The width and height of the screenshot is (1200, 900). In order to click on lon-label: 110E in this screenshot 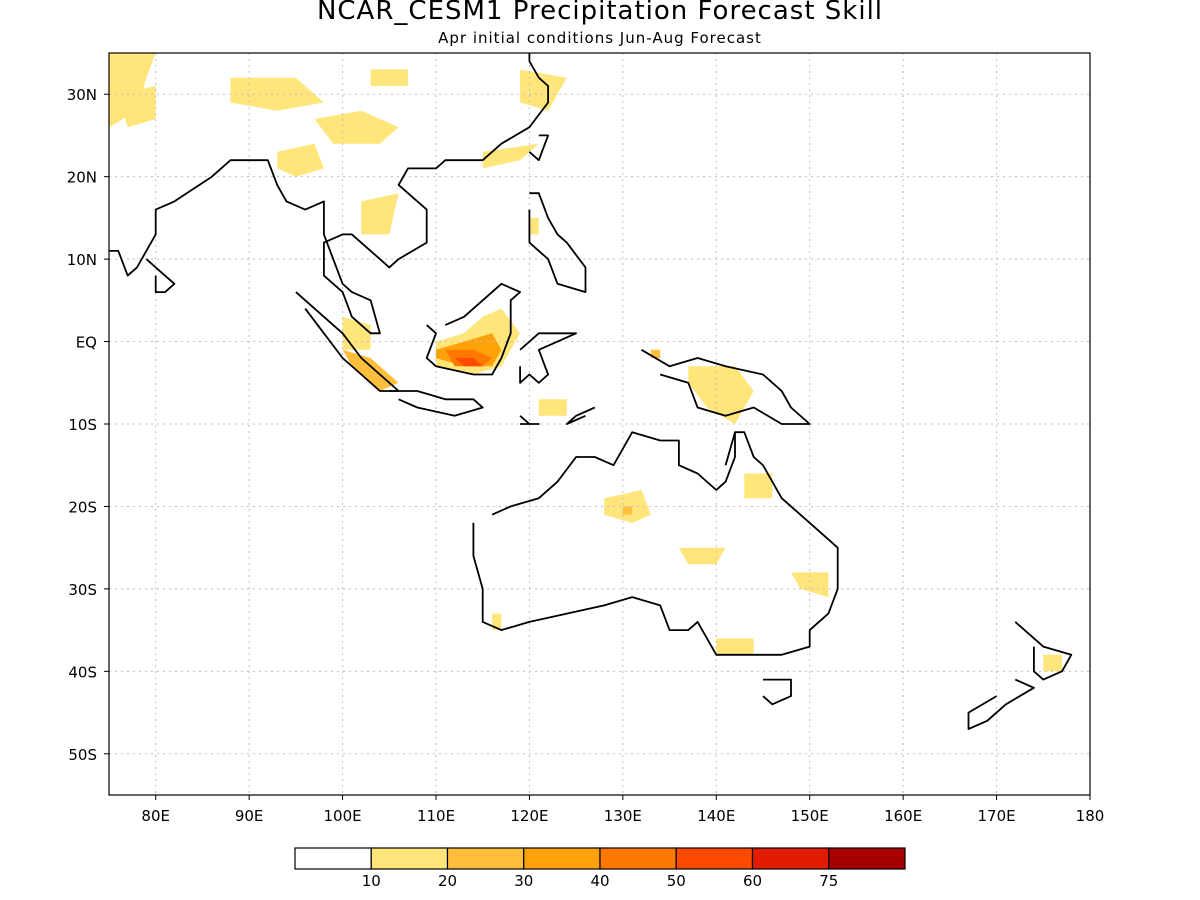, I will do `click(436, 816)`.